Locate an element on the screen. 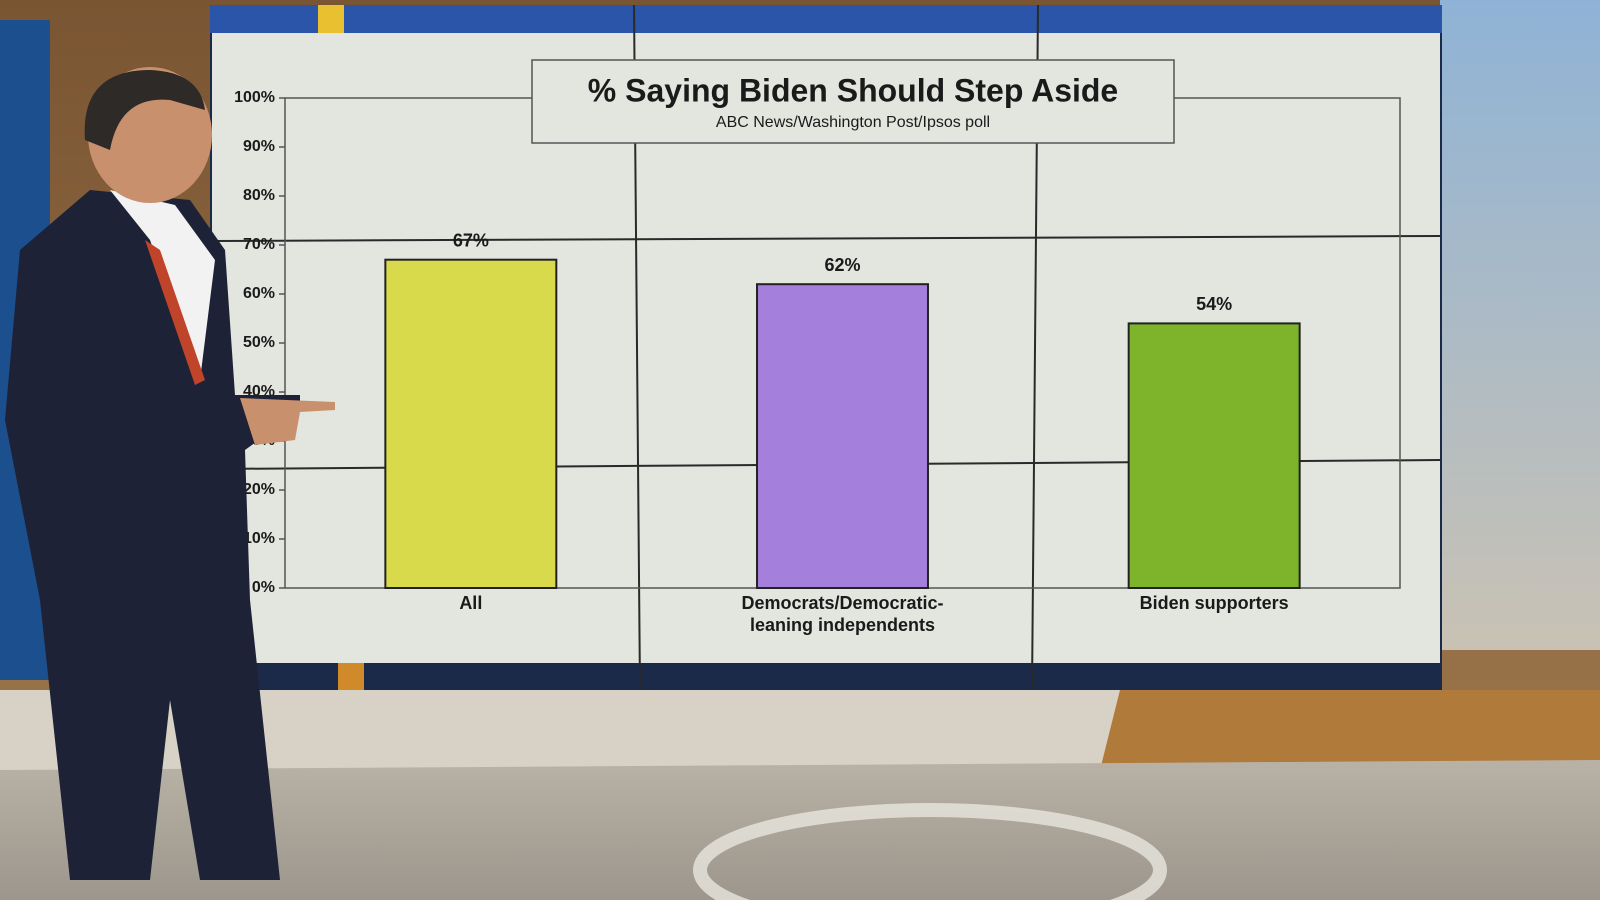  x-label-box: Biden supporters is located at coordinates (1214, 603).